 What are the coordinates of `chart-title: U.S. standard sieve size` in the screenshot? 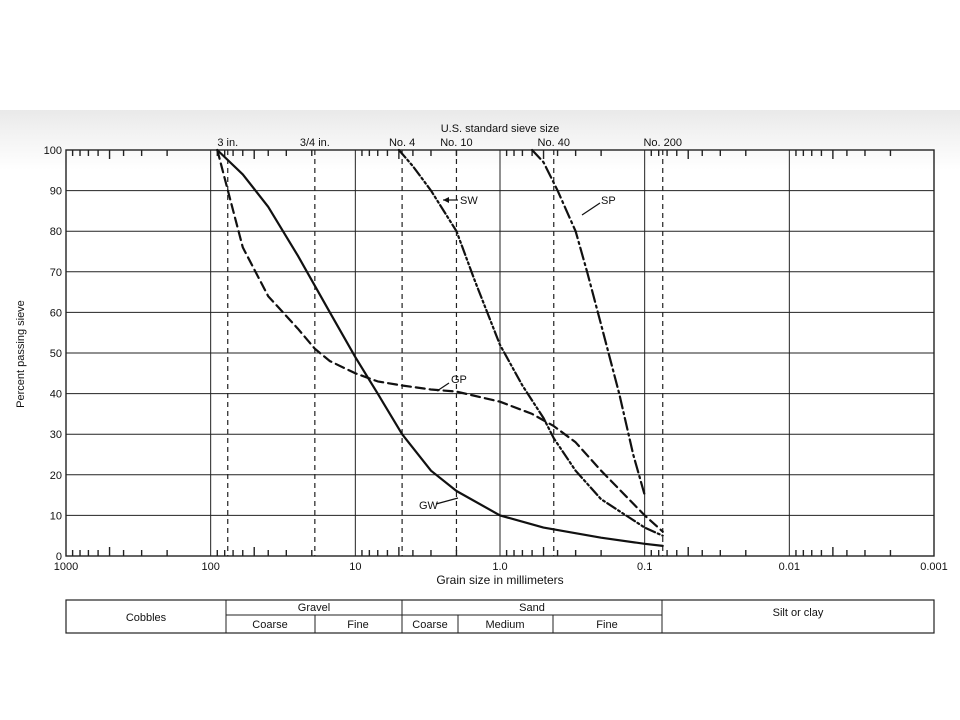 It's located at (500, 129).